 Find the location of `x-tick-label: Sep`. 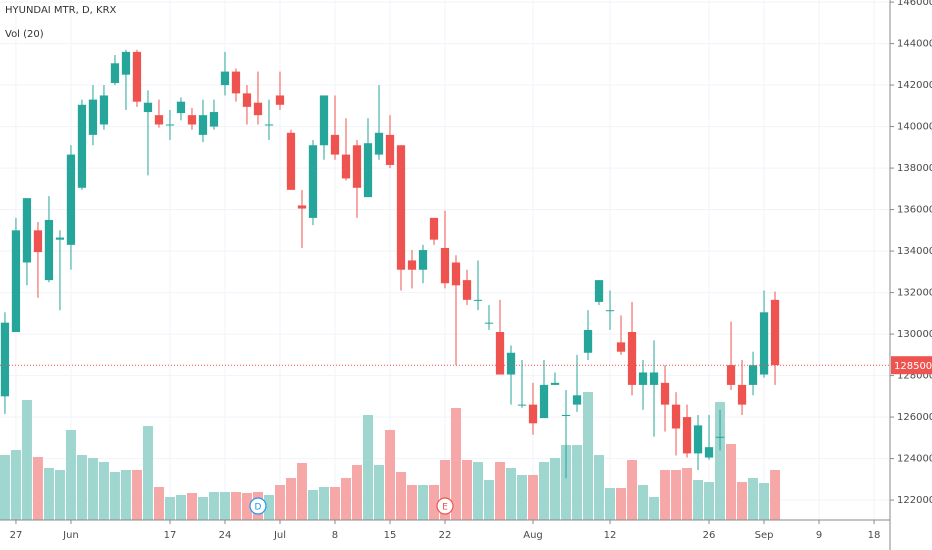

x-tick-label: Sep is located at coordinates (764, 535).